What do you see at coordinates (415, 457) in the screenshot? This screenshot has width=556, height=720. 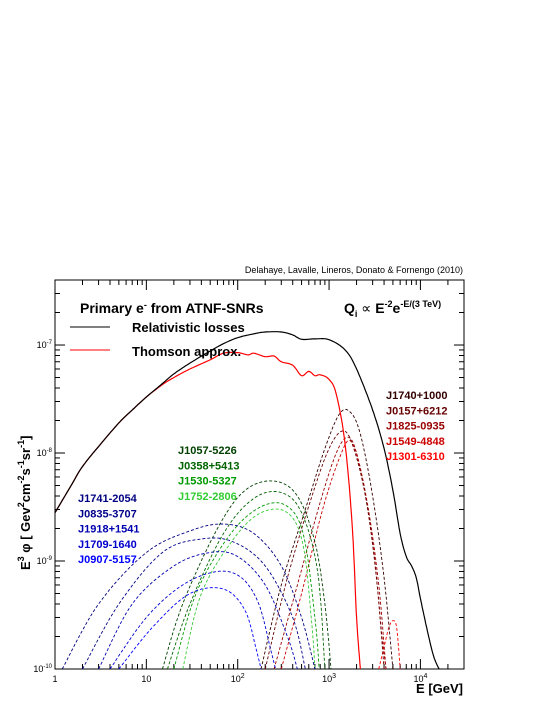 I see `source-label-j1301-6310: J1301-6310` at bounding box center [415, 457].